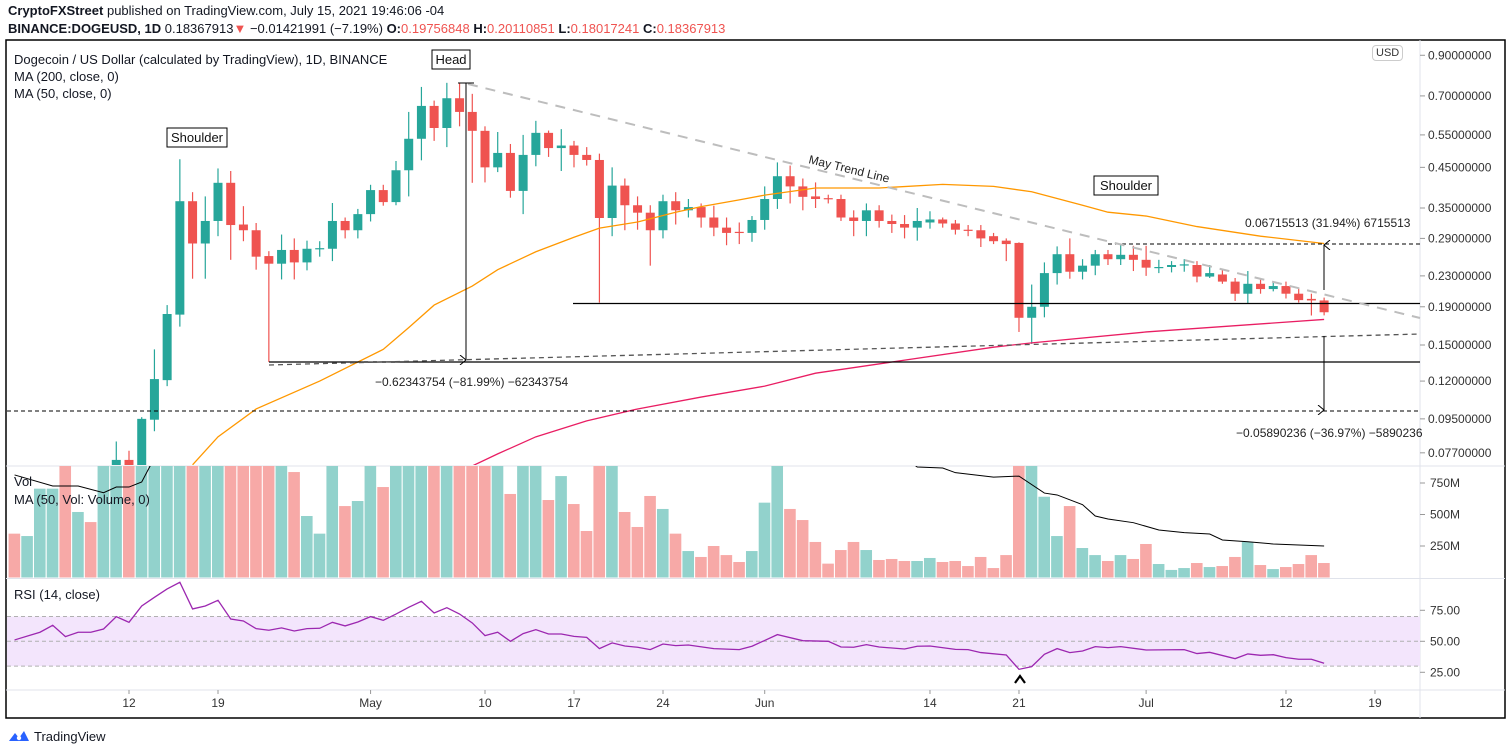  What do you see at coordinates (1286, 703) in the screenshot?
I see `date-tick-label: 12` at bounding box center [1286, 703].